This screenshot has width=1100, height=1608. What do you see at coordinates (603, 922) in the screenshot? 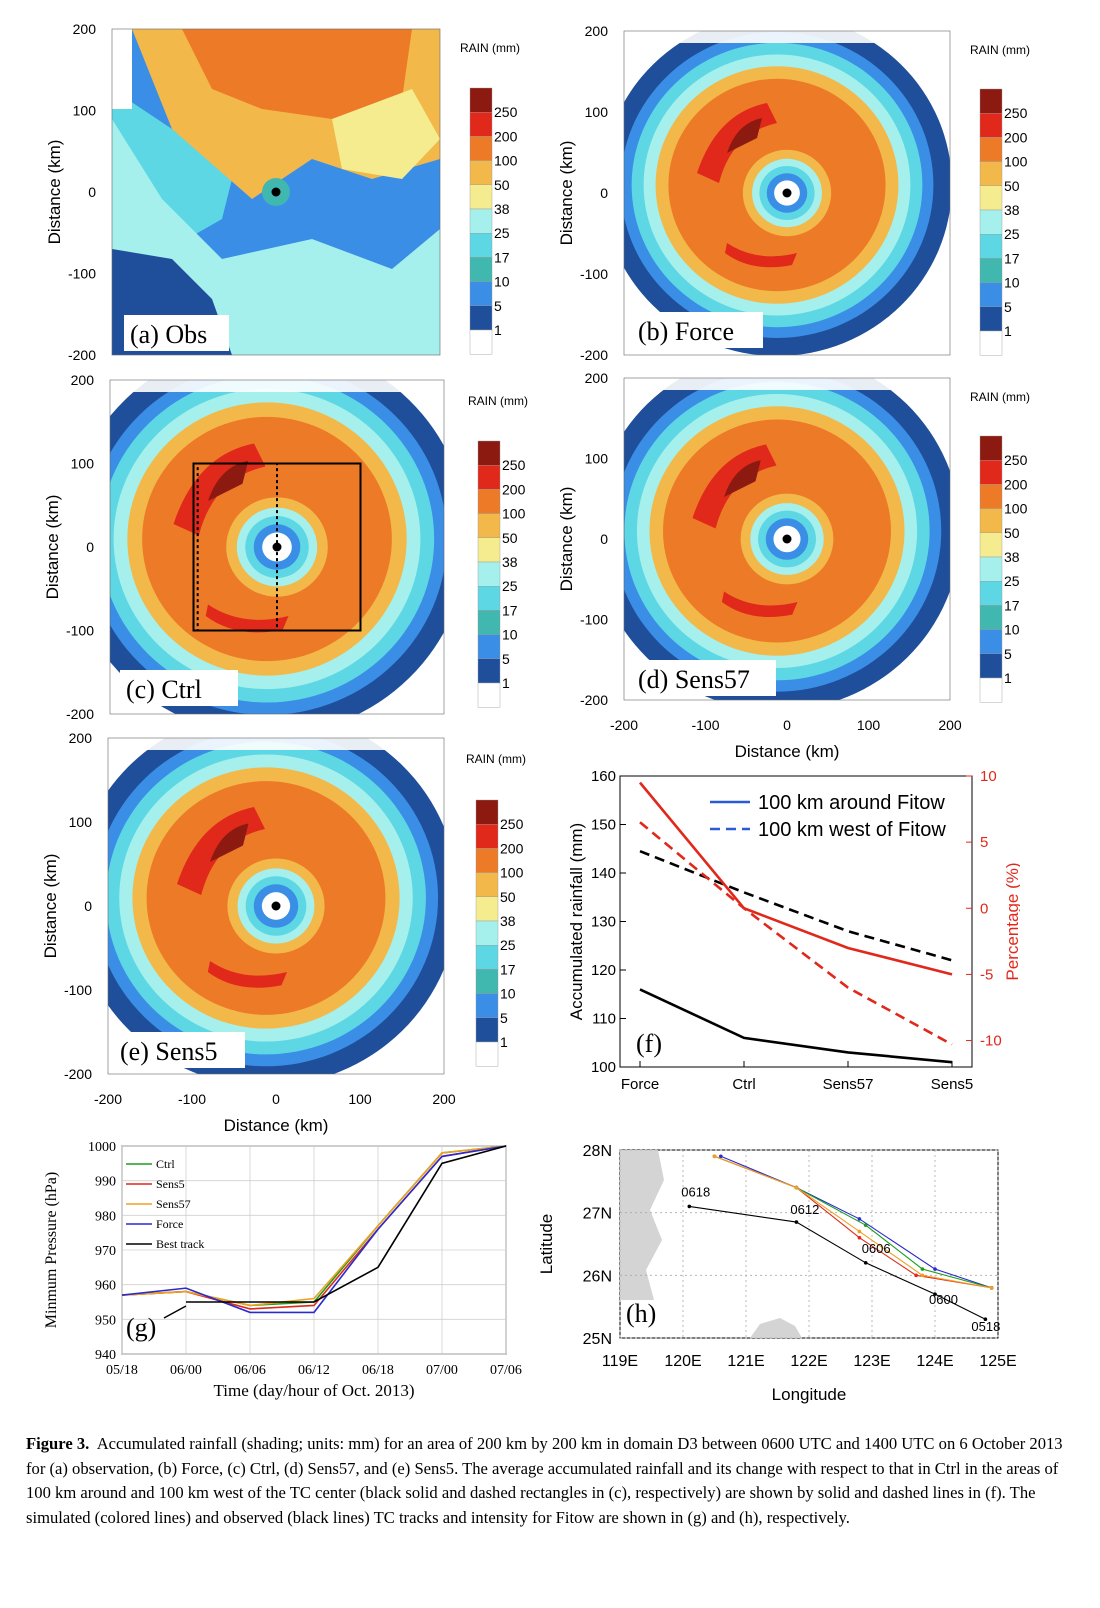
I see `y-tick-label: 130` at bounding box center [603, 922].